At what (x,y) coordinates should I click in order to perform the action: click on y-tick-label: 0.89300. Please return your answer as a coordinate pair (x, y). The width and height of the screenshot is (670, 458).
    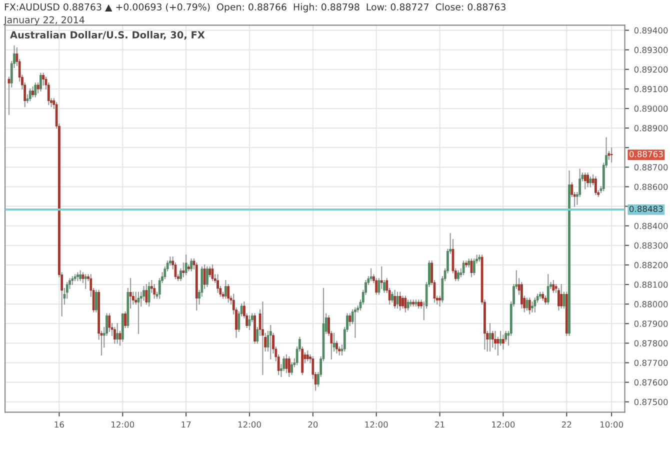
    Looking at the image, I should click on (651, 50).